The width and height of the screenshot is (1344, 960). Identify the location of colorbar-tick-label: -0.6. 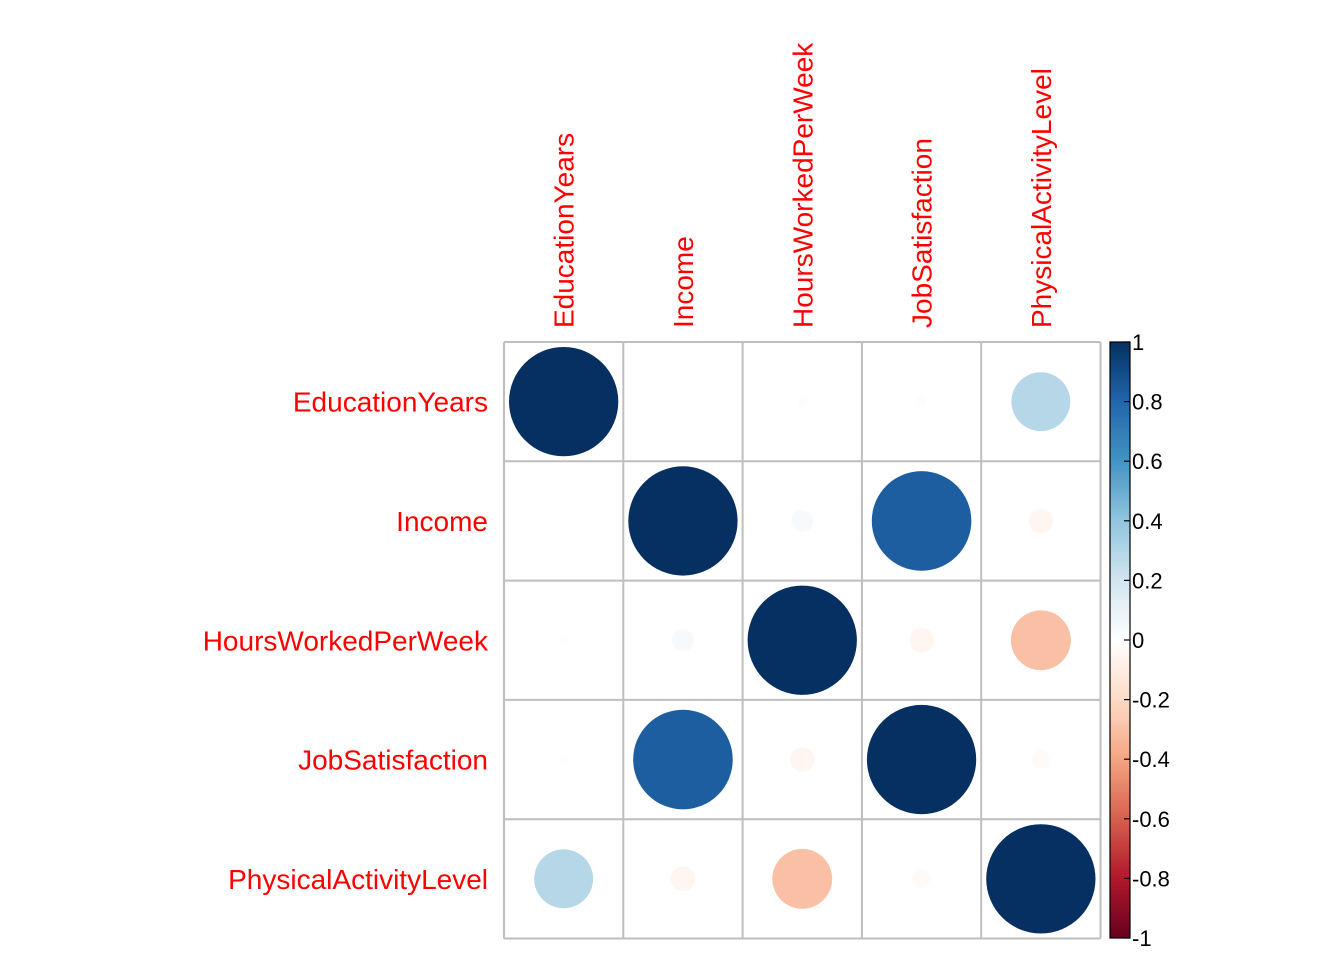
(1151, 819).